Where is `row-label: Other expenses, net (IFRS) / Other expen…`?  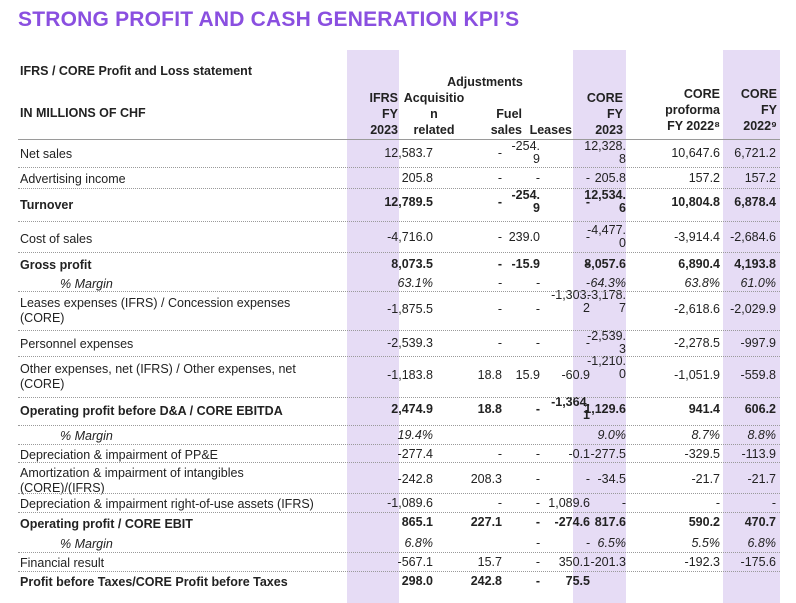 row-label: Other expenses, net (IFRS) / Other expen… is located at coordinates (158, 376).